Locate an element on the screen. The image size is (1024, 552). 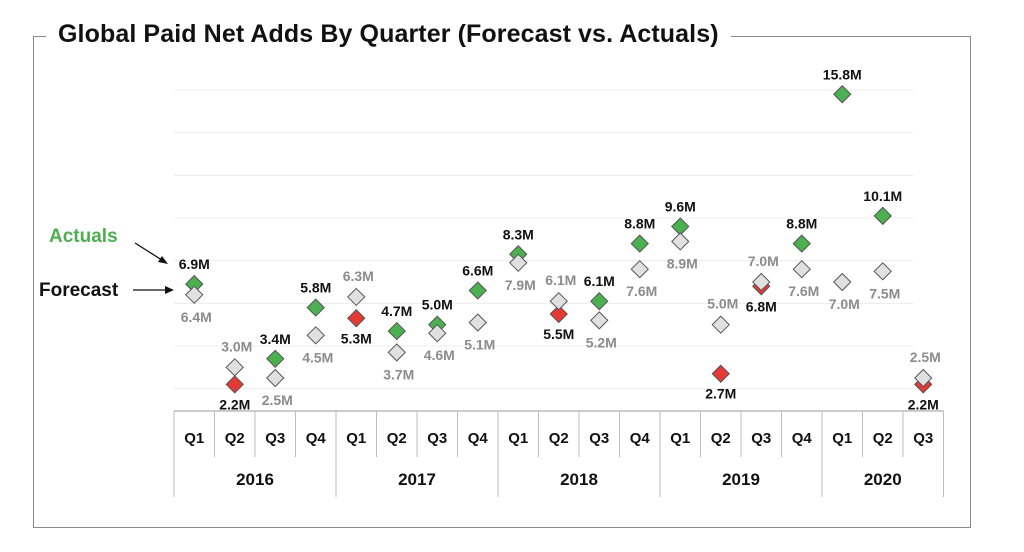
forecast-value-label: 3.0M is located at coordinates (236, 346).